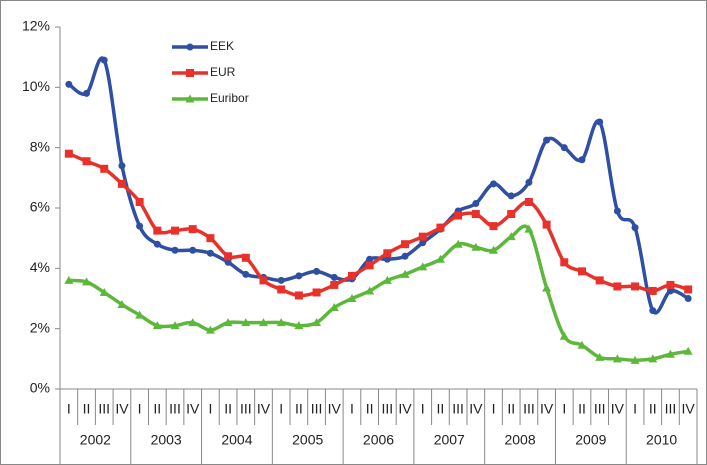 The width and height of the screenshot is (707, 465). Describe the element at coordinates (229, 98) in the screenshot. I see `legend-label: Euribor` at that location.